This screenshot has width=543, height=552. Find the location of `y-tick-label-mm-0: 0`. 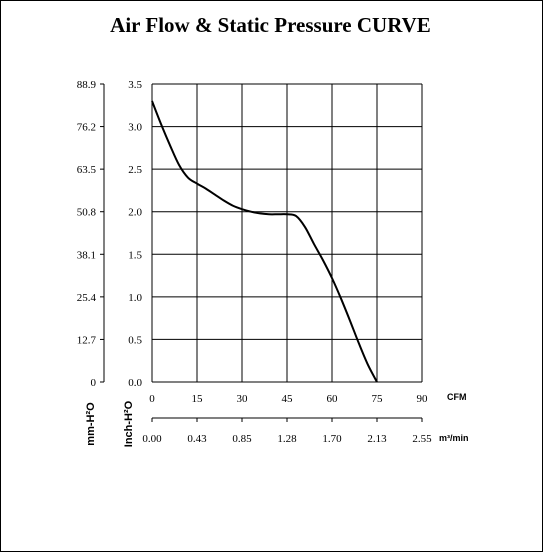

y-tick-label-mm-0: 0 is located at coordinates (94, 383).